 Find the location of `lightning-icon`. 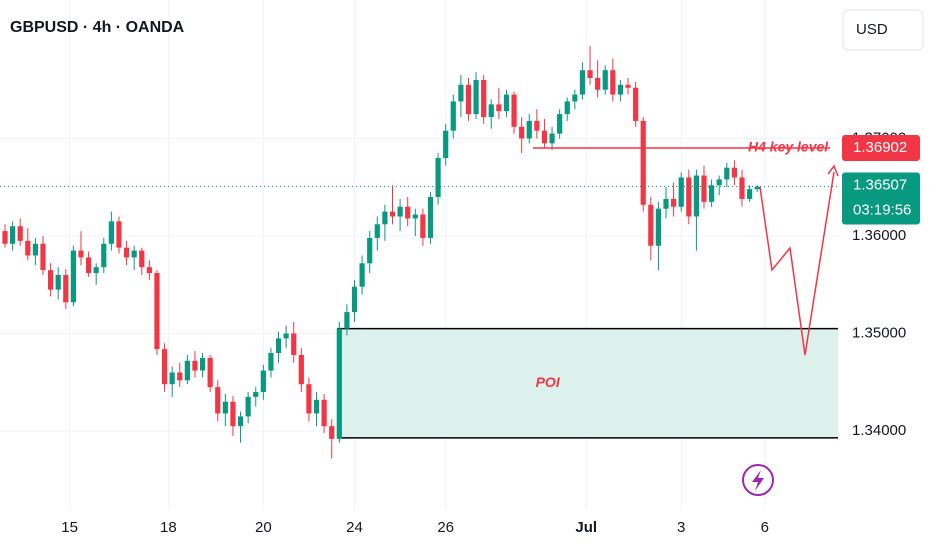

lightning-icon is located at coordinates (758, 480).